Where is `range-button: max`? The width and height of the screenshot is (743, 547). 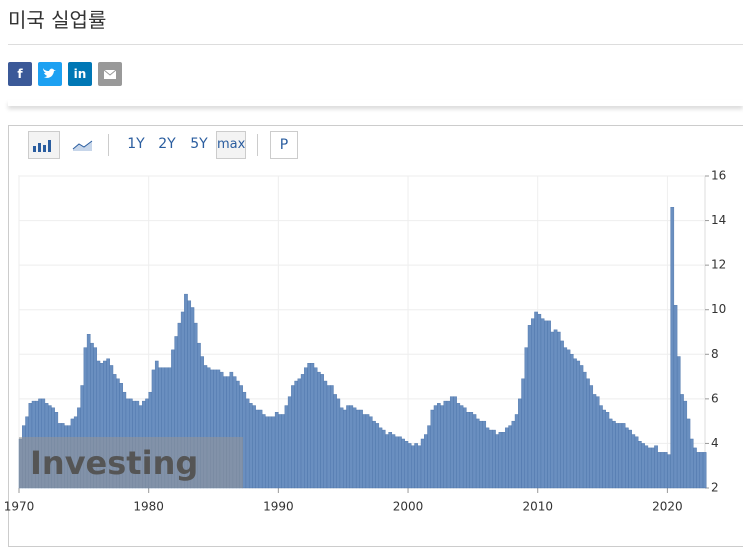 range-button: max is located at coordinates (231, 145).